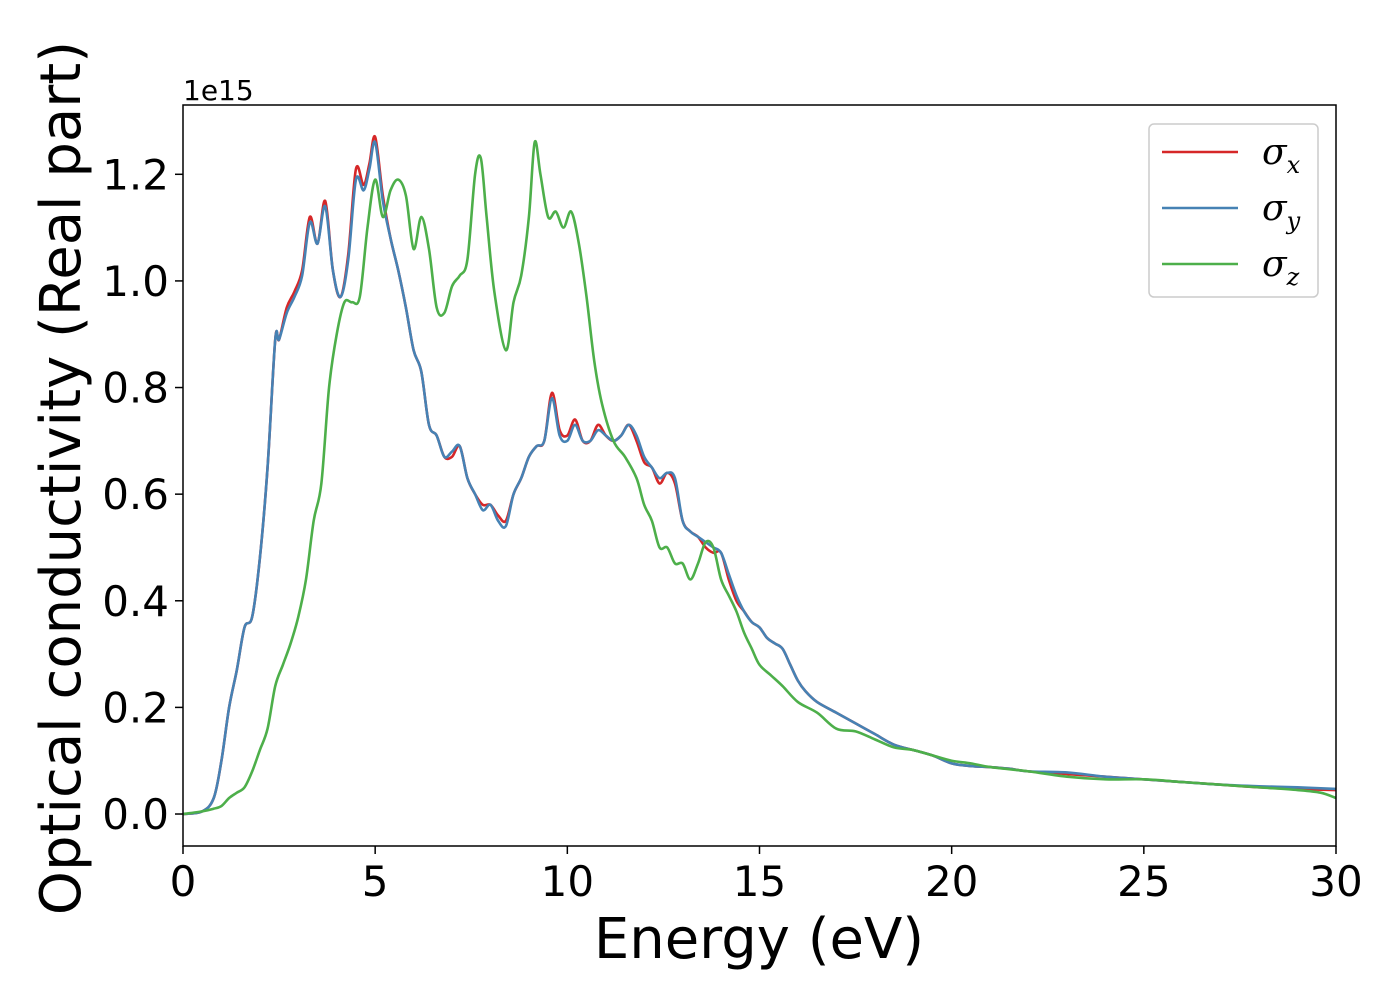  I want to click on x-tick-label: 25, so click(1143, 881).